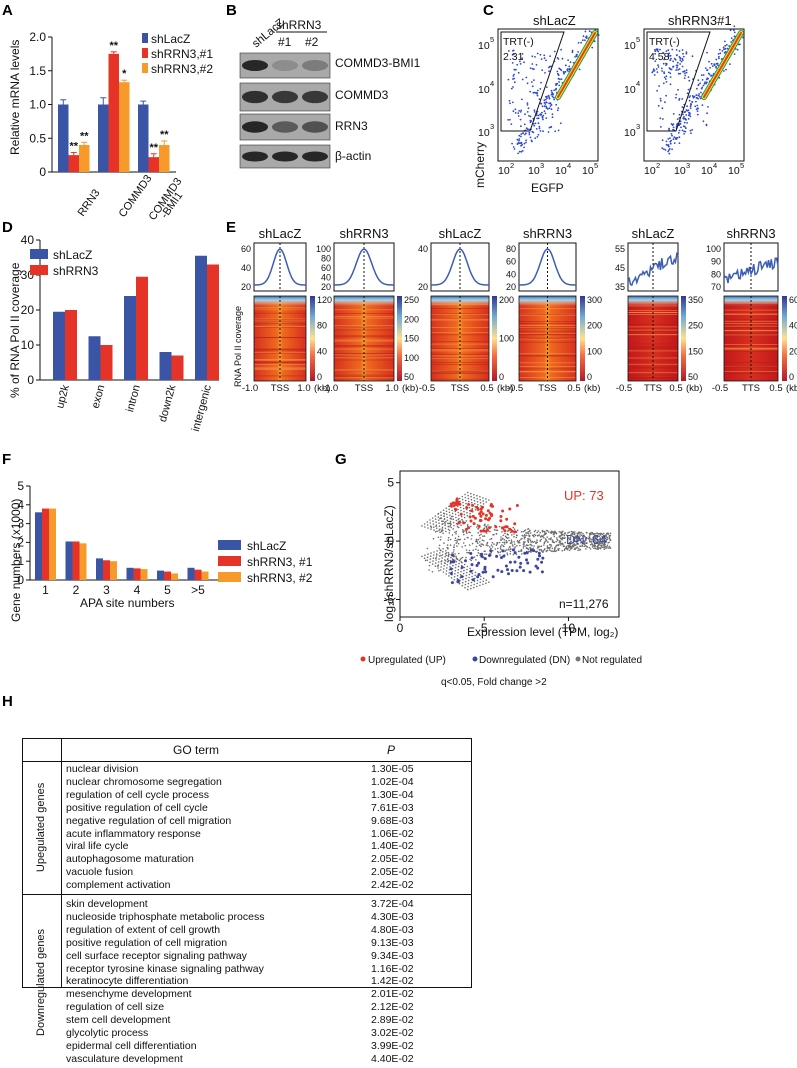  What do you see at coordinates (454, 506) in the screenshot?
I see `point-upregulated` at bounding box center [454, 506].